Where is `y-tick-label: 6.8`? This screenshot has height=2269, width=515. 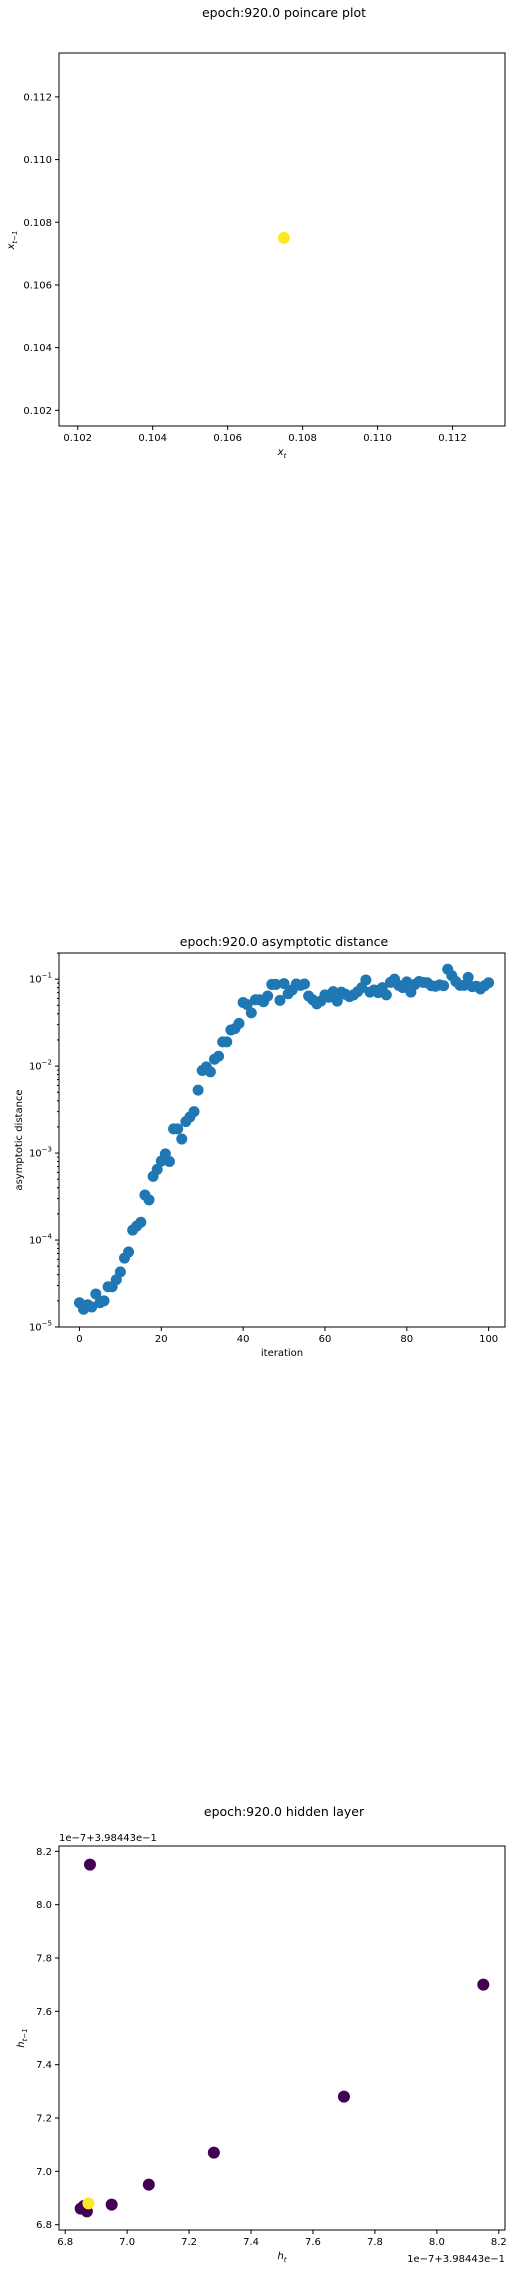
y-tick-label: 6.8 is located at coordinates (44, 2225).